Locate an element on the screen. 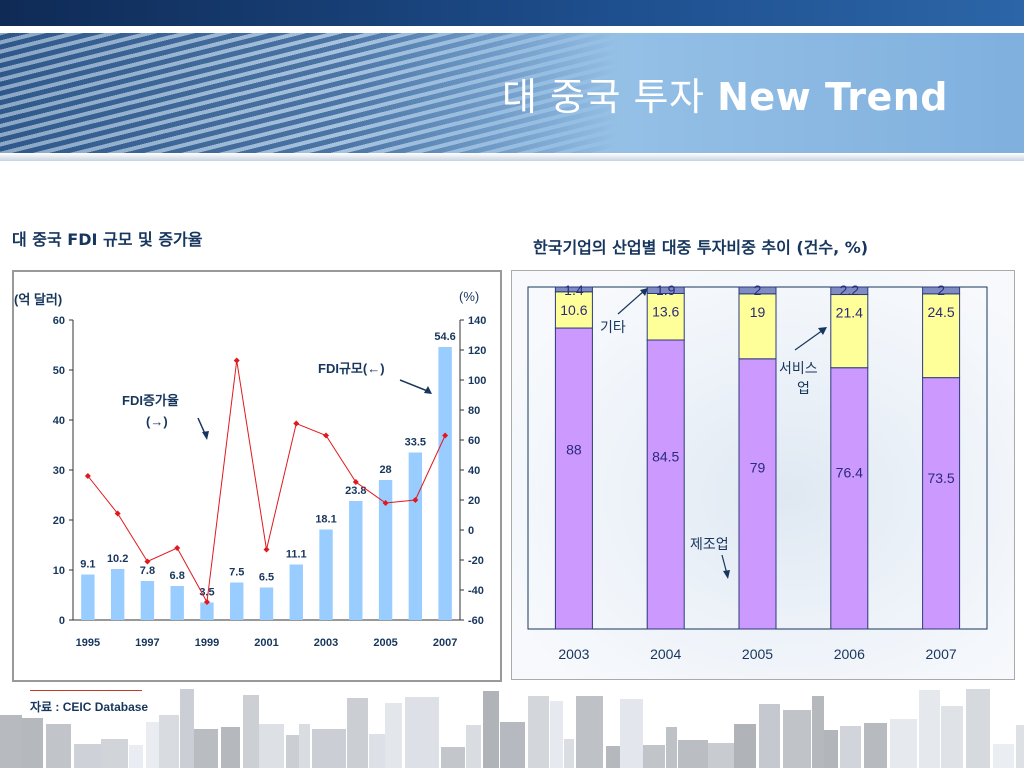 The height and width of the screenshot is (768, 1024). x-tick-label: 2005 is located at coordinates (385, 643).